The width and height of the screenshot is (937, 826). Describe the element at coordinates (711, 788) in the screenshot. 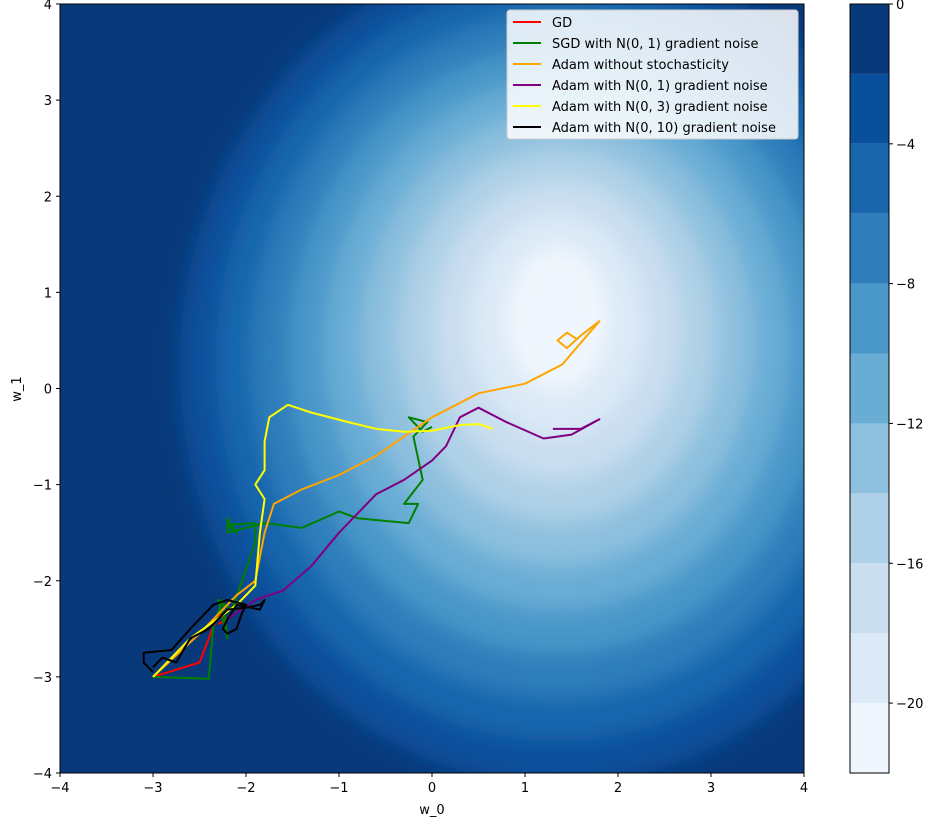

I see `x-tick-label: 3` at that location.